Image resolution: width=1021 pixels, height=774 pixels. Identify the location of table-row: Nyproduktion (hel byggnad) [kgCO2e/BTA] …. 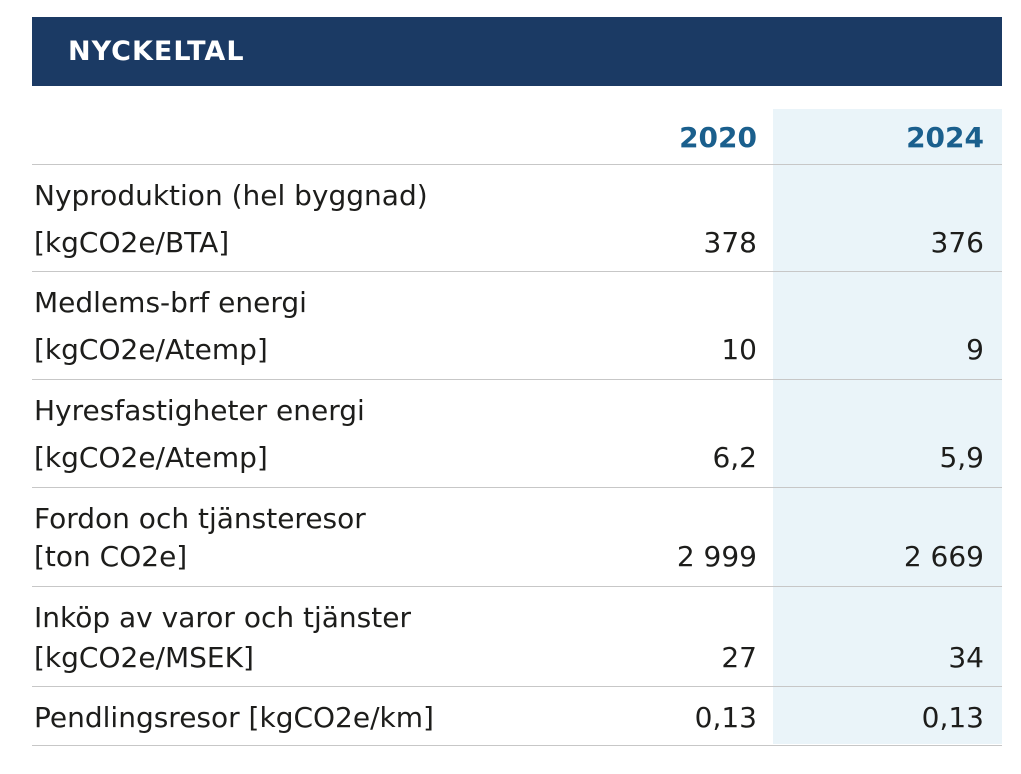
(517, 218).